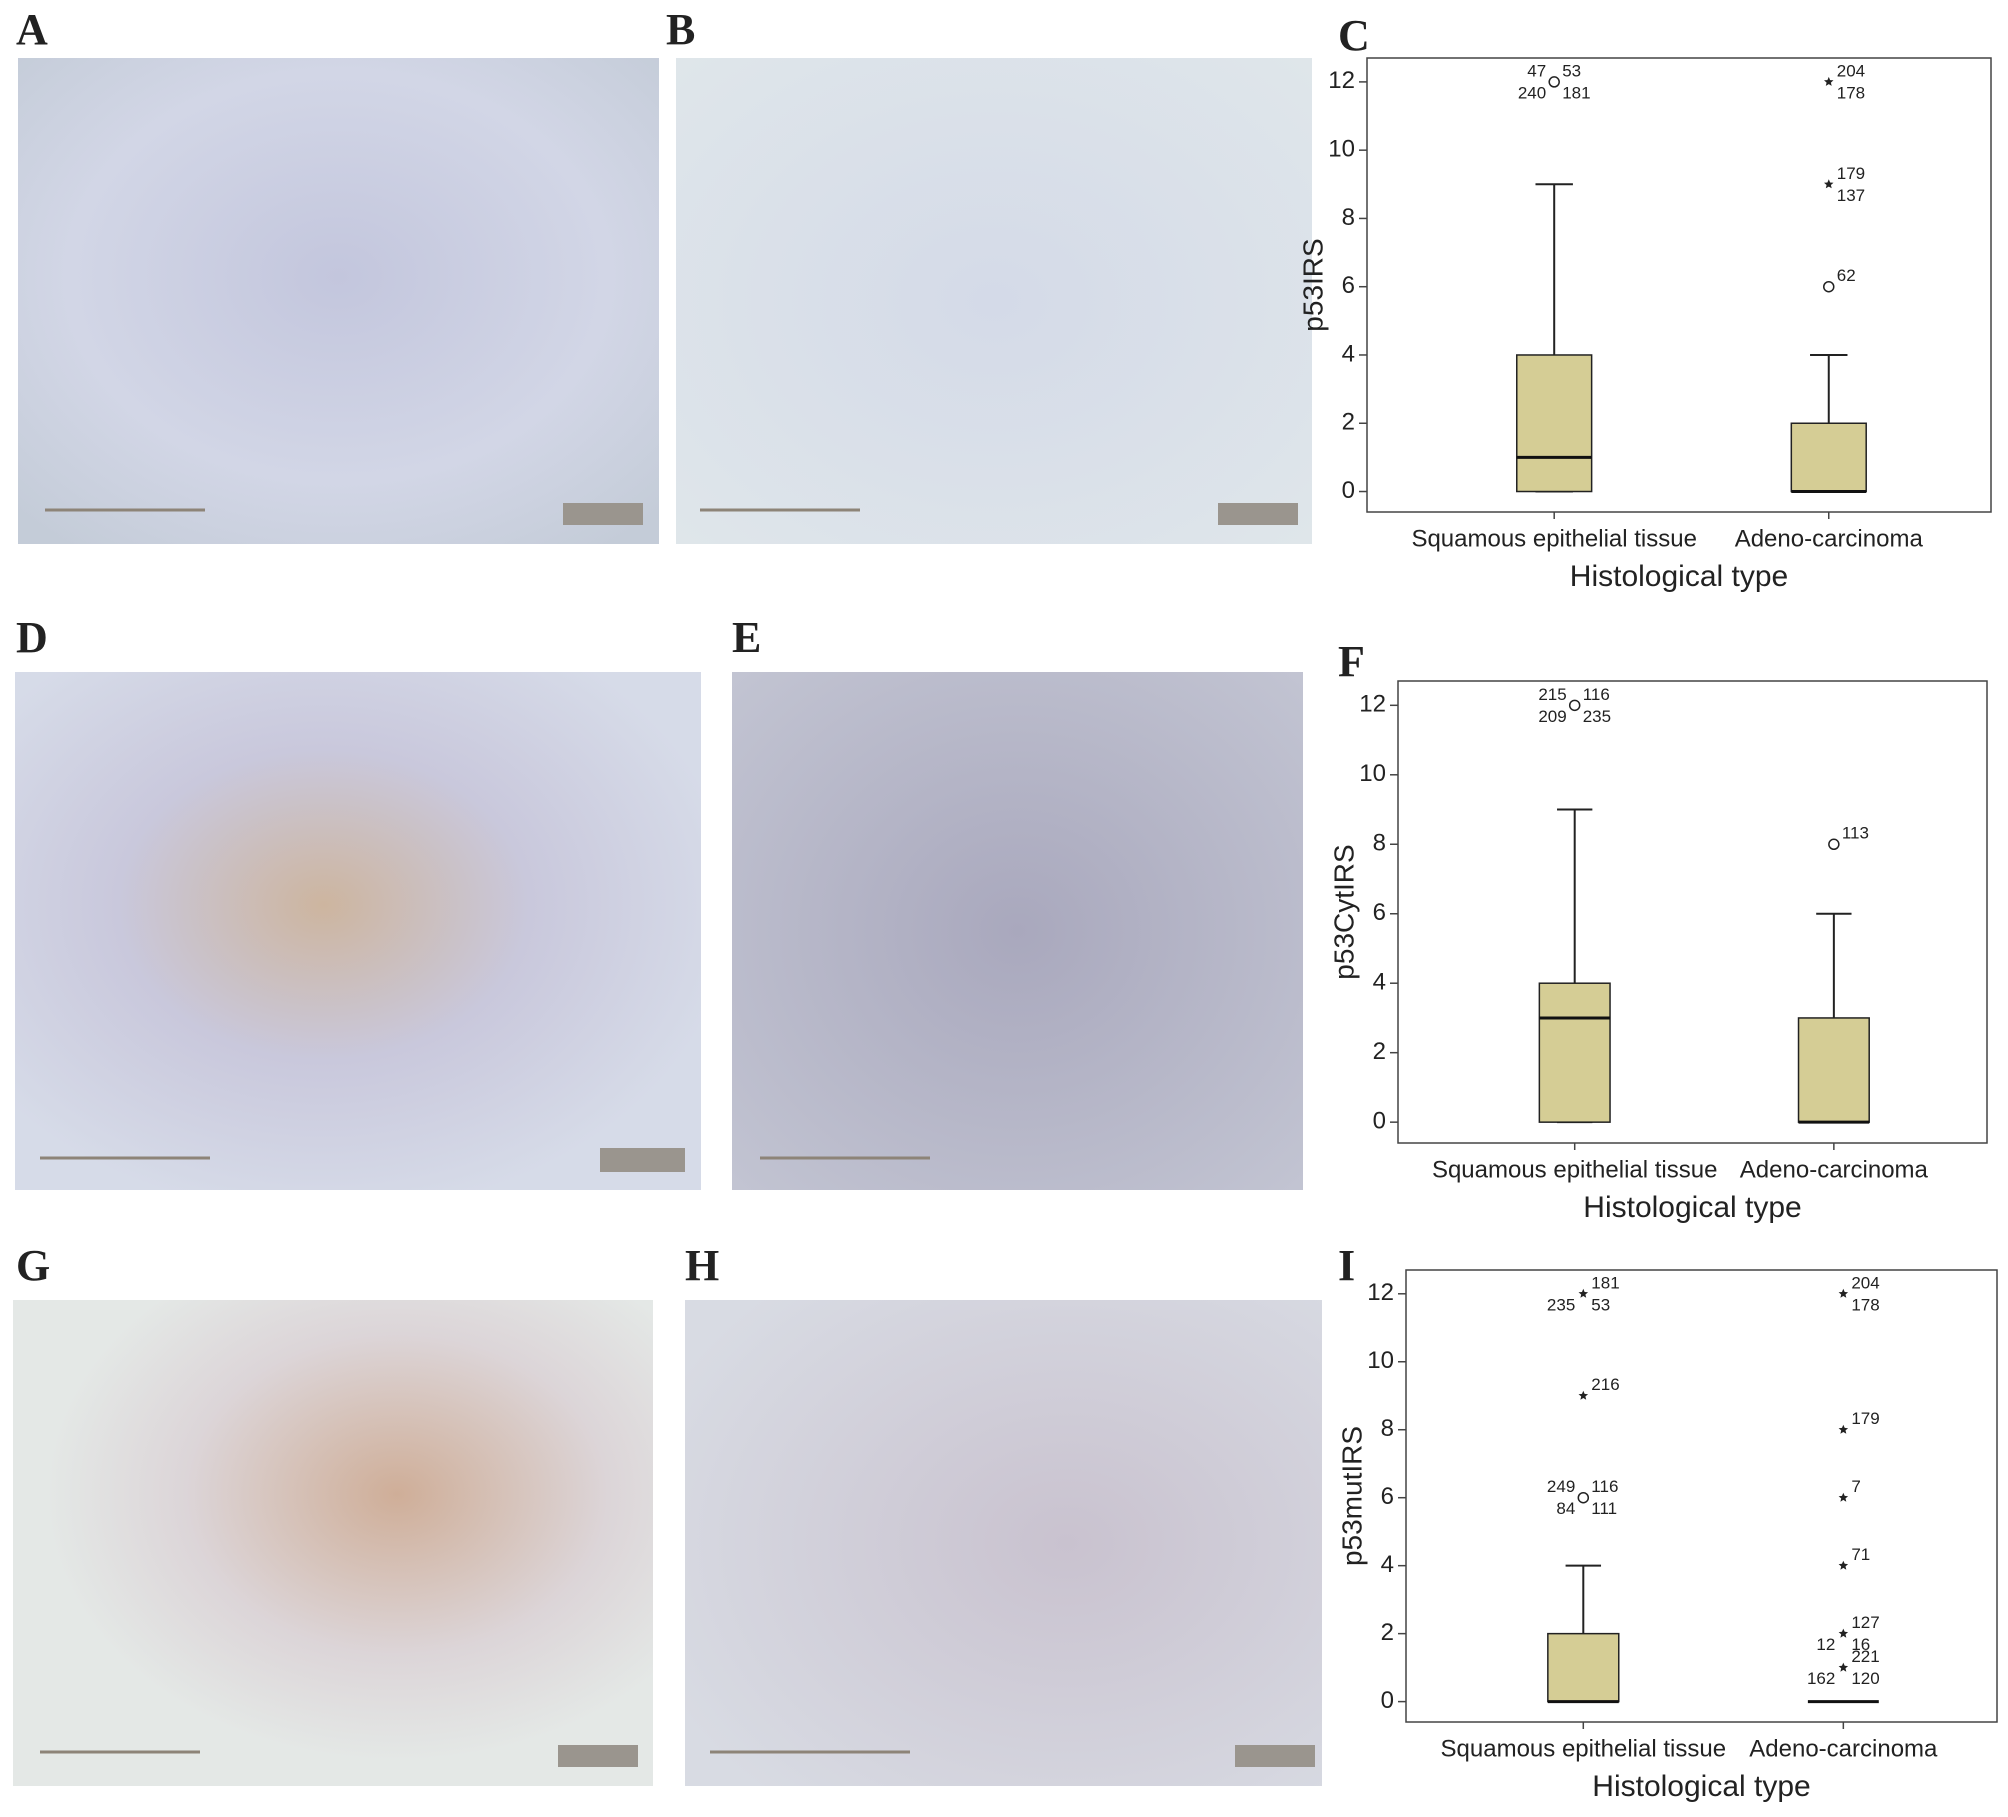 Image resolution: width=2008 pixels, height=1817 pixels. Describe the element at coordinates (680, 29) in the screenshot. I see `panel-letter: B` at that location.